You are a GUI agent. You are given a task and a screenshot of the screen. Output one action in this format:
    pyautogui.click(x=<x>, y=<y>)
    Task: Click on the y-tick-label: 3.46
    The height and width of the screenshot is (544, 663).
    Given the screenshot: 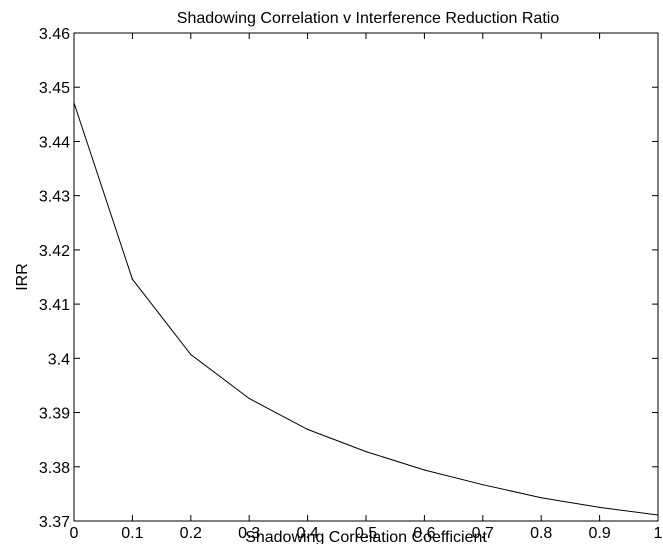 What is the action you would take?
    pyautogui.click(x=54, y=34)
    